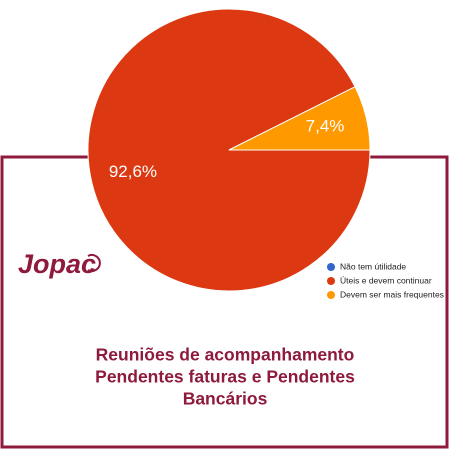 The width and height of the screenshot is (450, 450). I want to click on logo: Jopac, so click(57, 264).